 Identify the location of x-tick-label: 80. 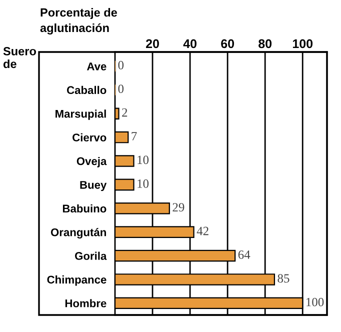
(265, 43).